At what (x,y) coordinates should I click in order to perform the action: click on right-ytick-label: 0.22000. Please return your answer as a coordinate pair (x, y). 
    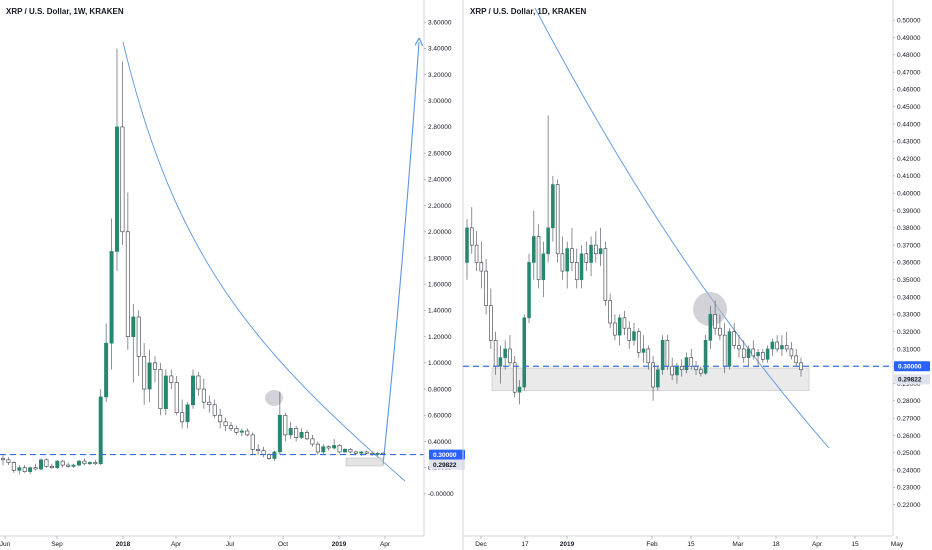
    Looking at the image, I should click on (909, 505).